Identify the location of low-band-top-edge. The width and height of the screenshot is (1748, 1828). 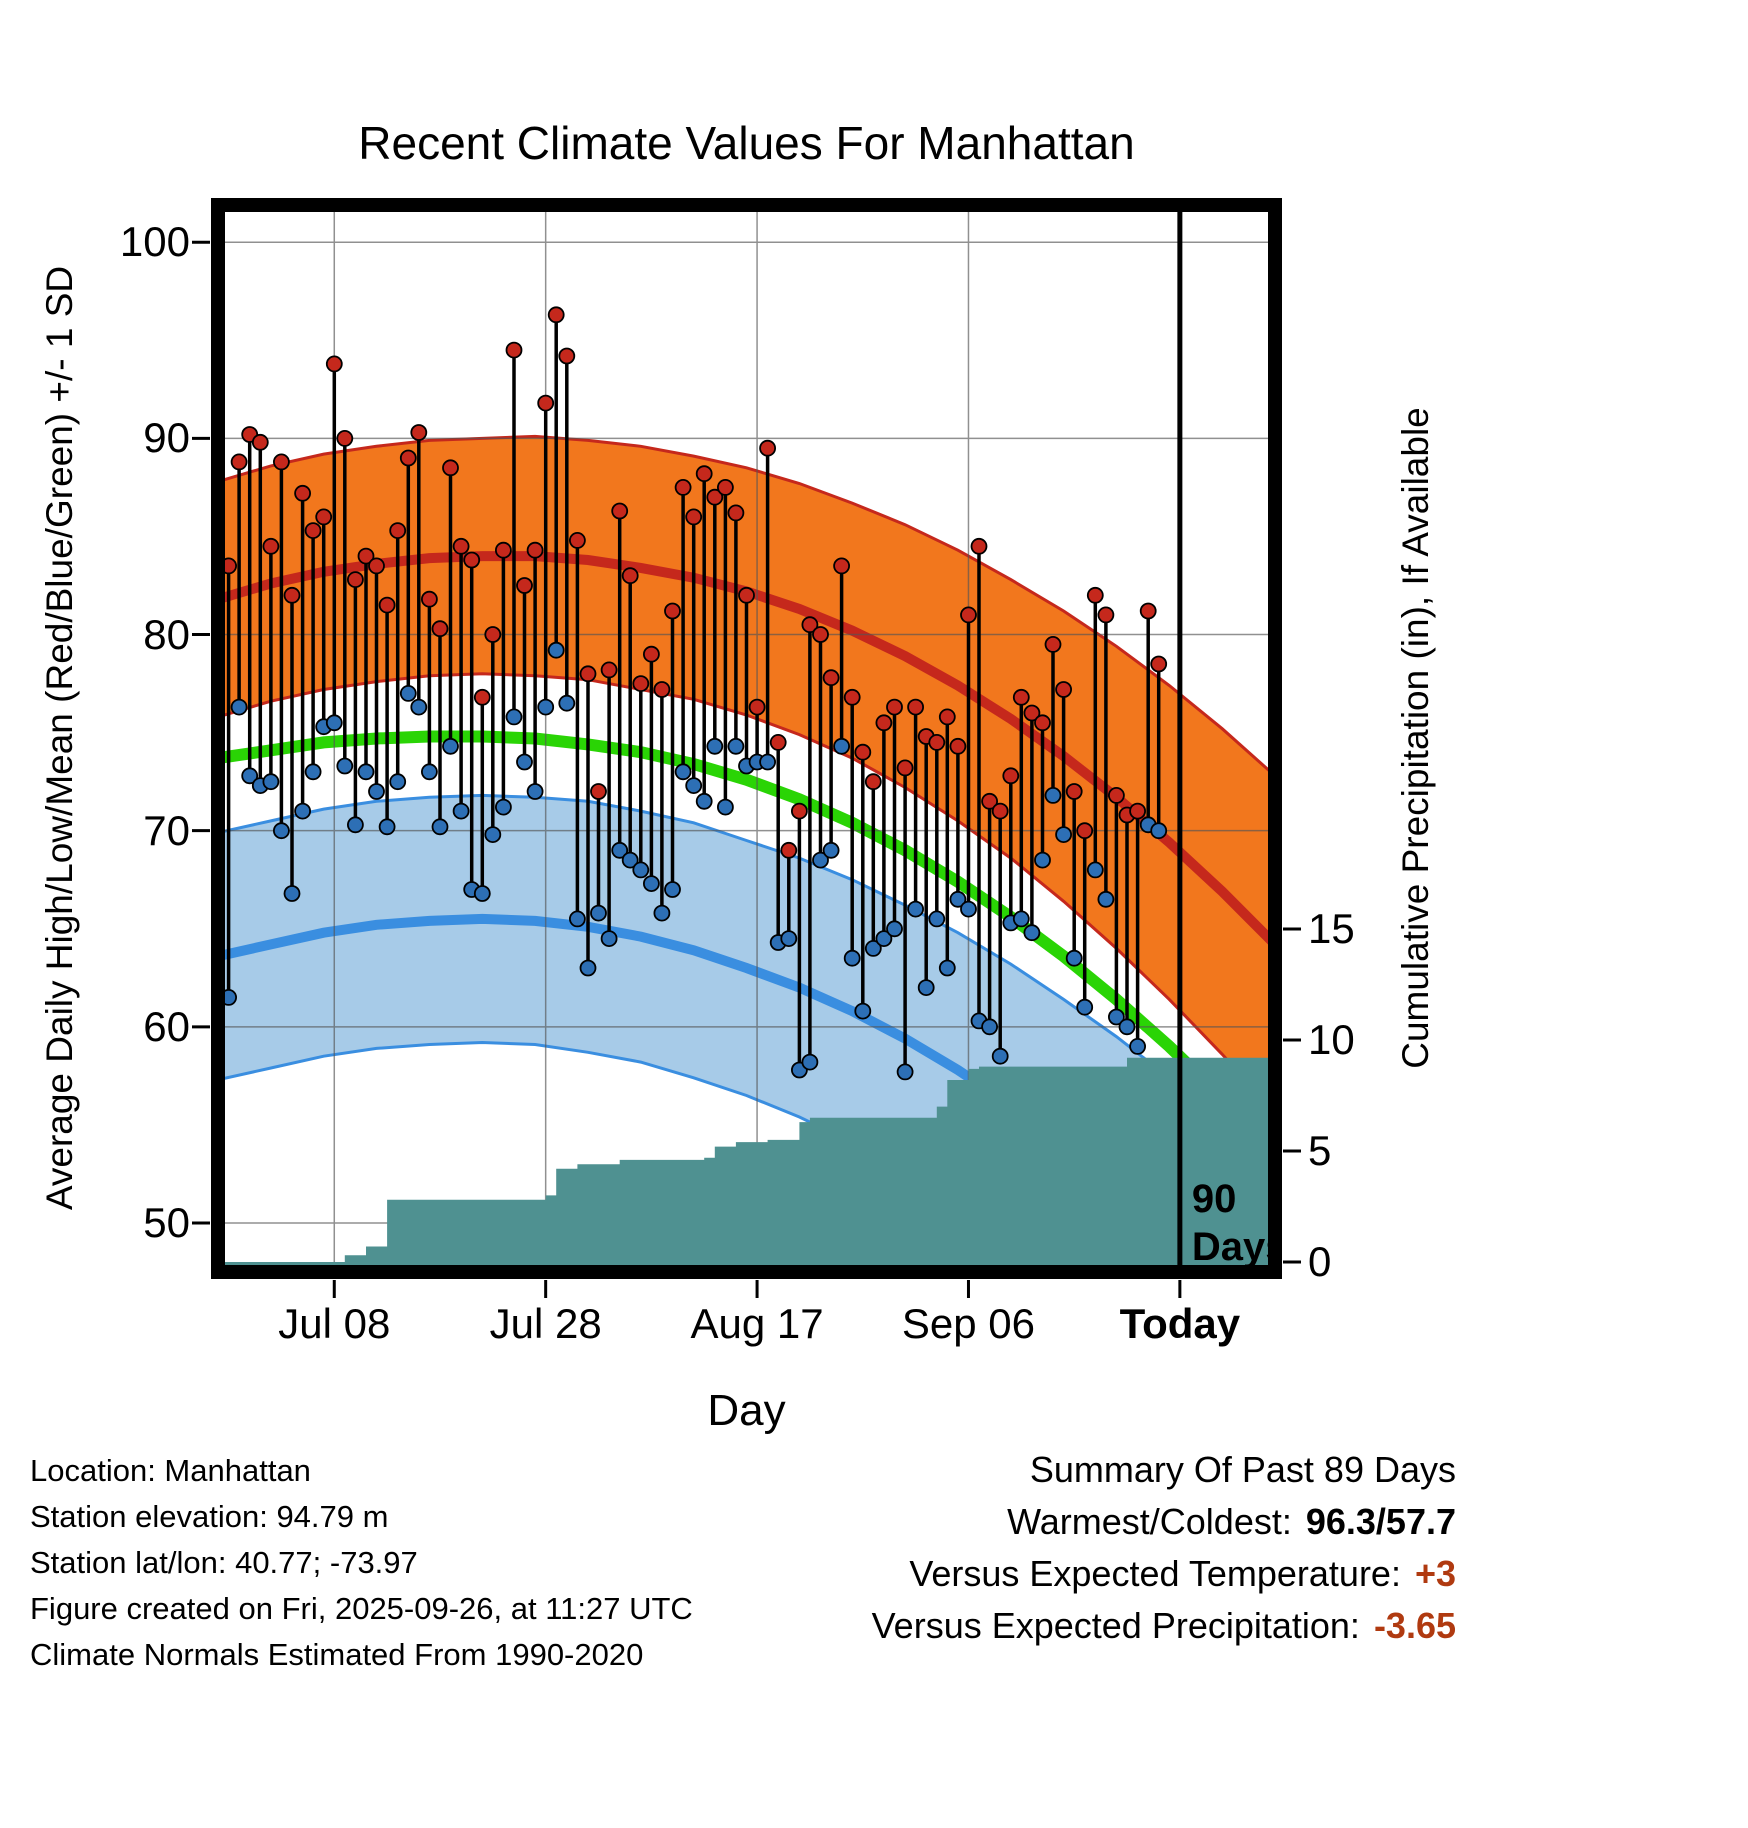
(746, 983).